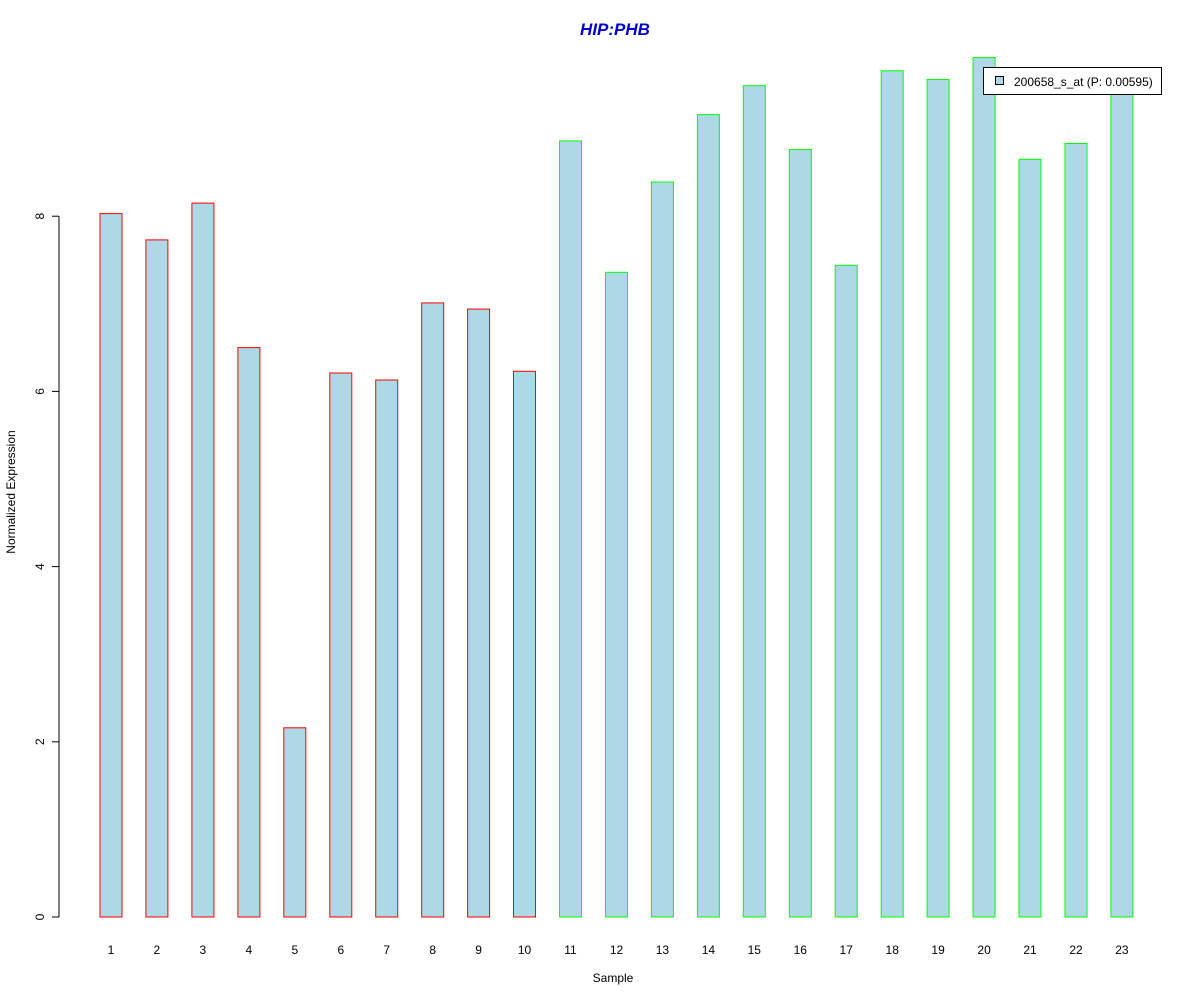 The width and height of the screenshot is (1200, 1000). What do you see at coordinates (938, 950) in the screenshot?
I see `x-tick-label: 19` at bounding box center [938, 950].